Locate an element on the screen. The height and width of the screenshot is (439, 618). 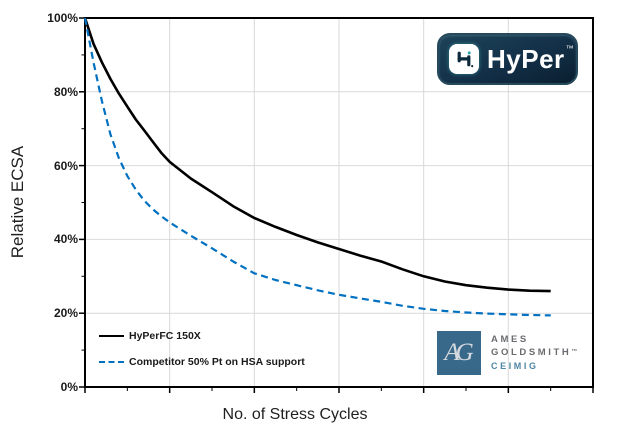
y-axis-tick-label: 80% is located at coordinates (65, 91).